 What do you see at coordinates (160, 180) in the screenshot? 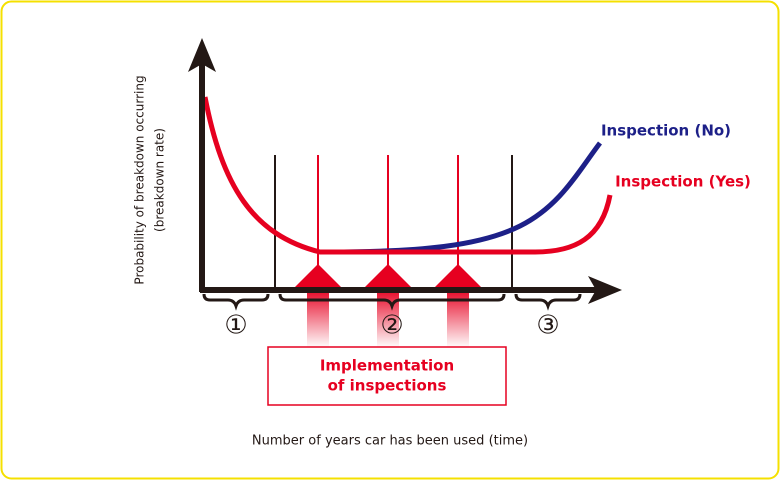
I see `y-axis-label: (breakdown rate)` at bounding box center [160, 180].